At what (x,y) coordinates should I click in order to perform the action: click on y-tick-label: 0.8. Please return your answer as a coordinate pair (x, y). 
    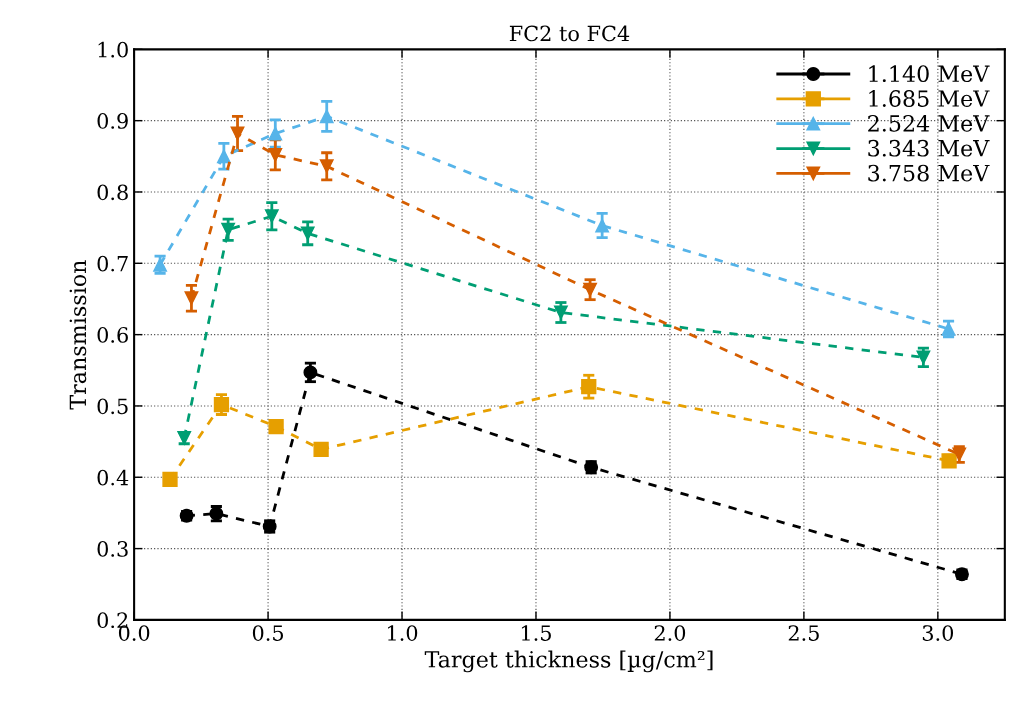
    Looking at the image, I should click on (112, 192).